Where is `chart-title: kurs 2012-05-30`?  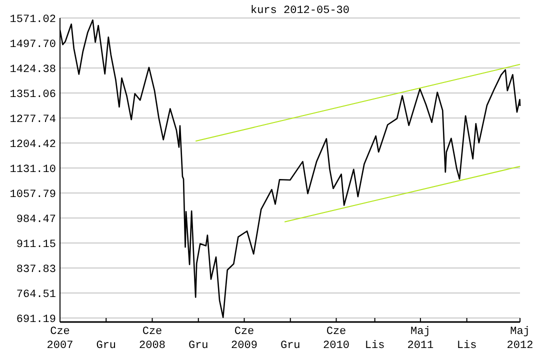 chart-title: kurs 2012-05-30 is located at coordinates (300, 11).